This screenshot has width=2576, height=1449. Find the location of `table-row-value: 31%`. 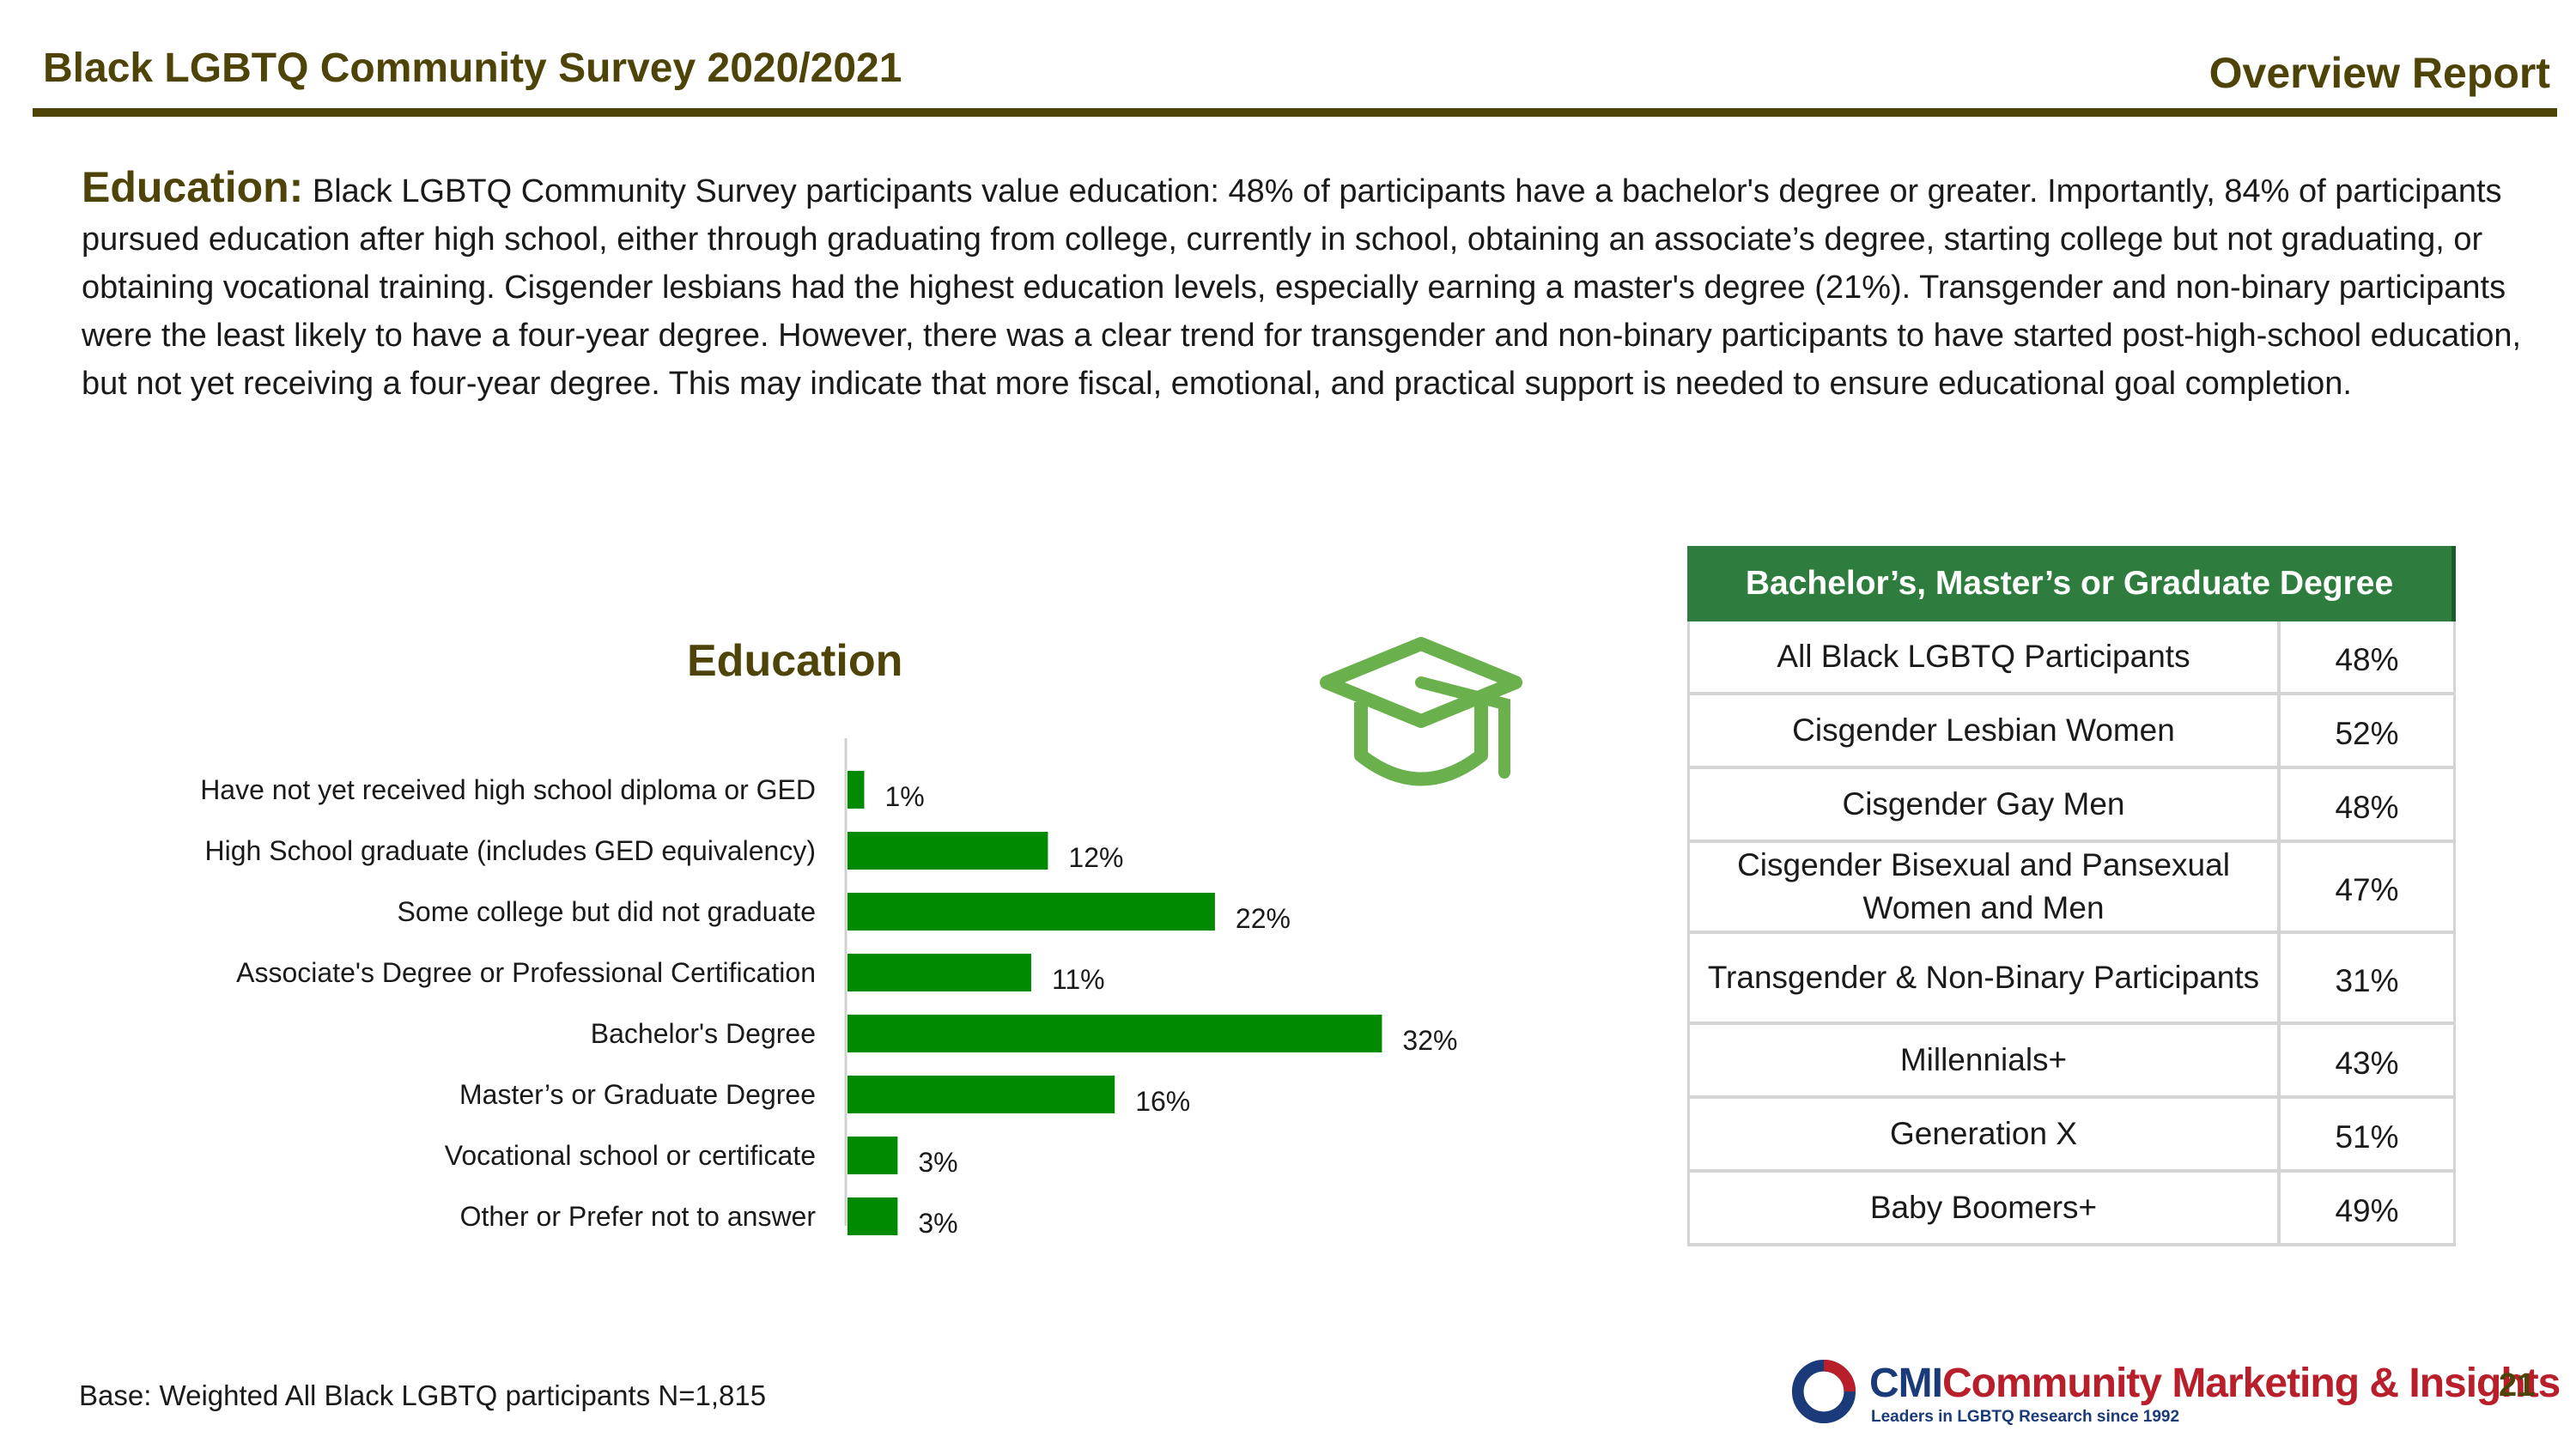

table-row-value: 31% is located at coordinates (2367, 980).